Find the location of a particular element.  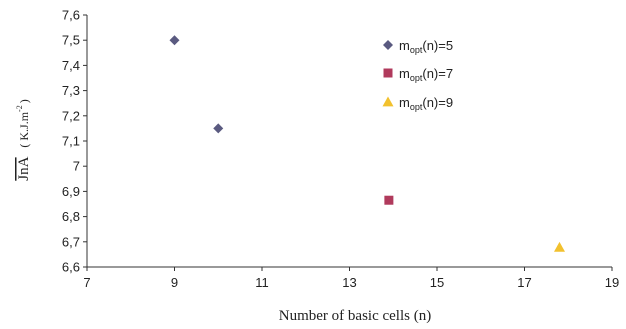

x-tick-label: 17 is located at coordinates (524, 282).